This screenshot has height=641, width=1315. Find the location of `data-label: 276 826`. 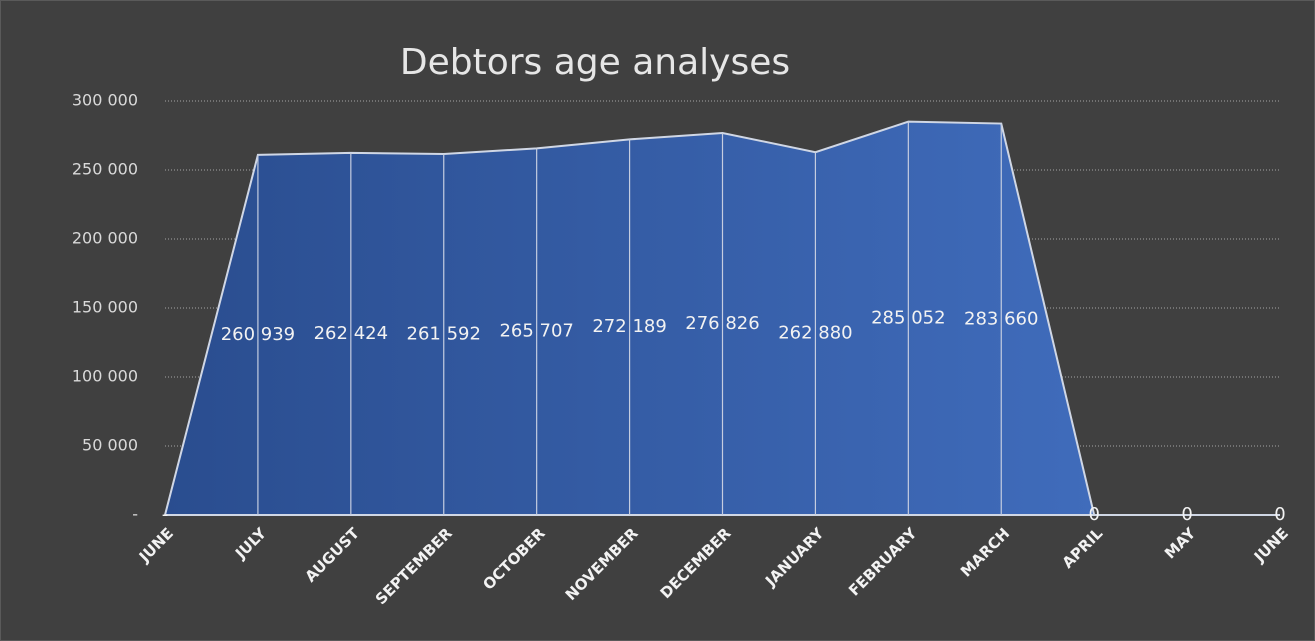

data-label: 276 826 is located at coordinates (722, 323).